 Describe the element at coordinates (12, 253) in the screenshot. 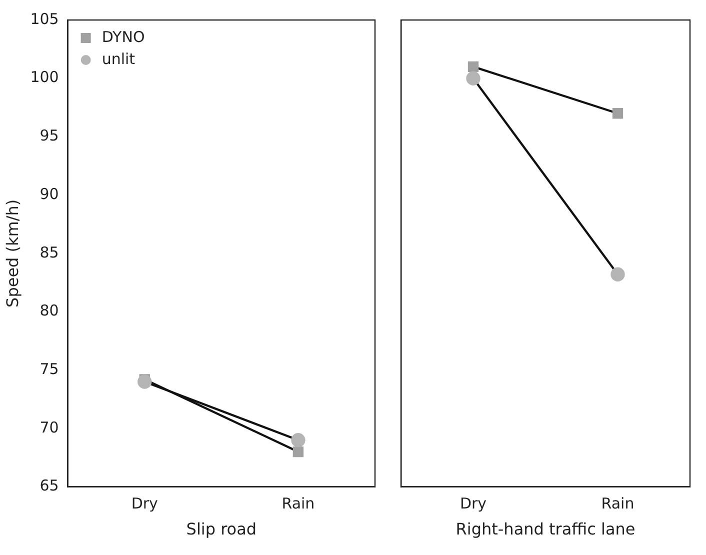

I see `y-axis-title: Speed (km/h)` at that location.